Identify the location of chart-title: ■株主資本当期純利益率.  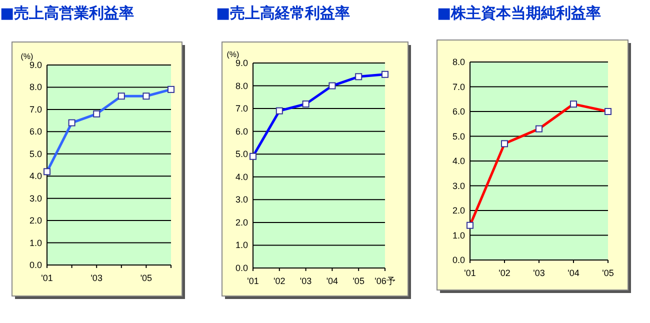
(519, 13).